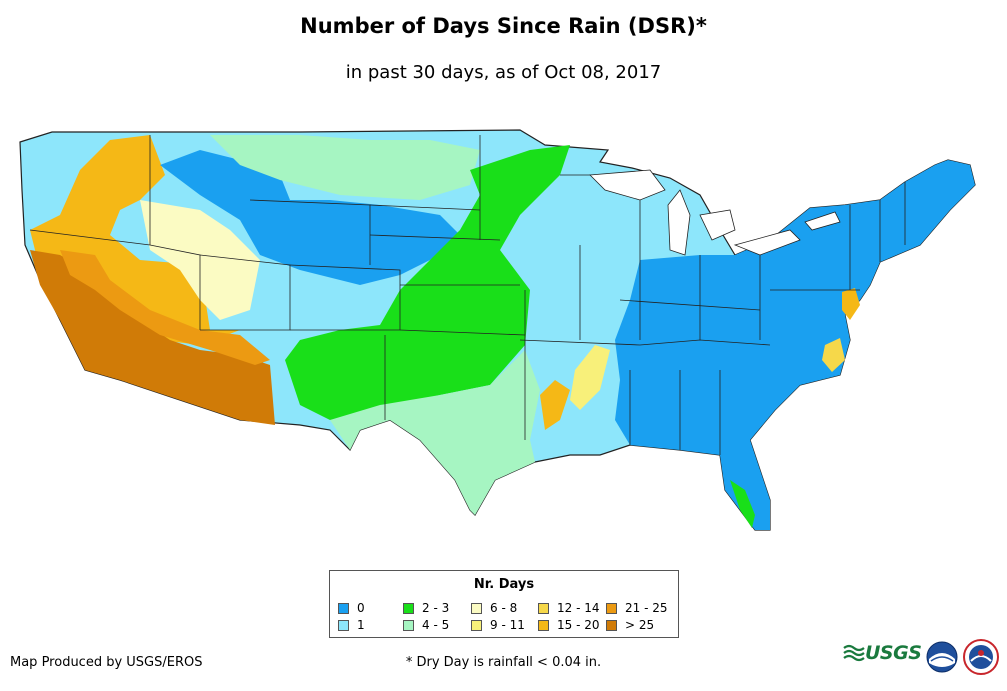 This screenshot has height=691, width=1007. What do you see at coordinates (361, 608) in the screenshot?
I see `legend-label: 0` at bounding box center [361, 608].